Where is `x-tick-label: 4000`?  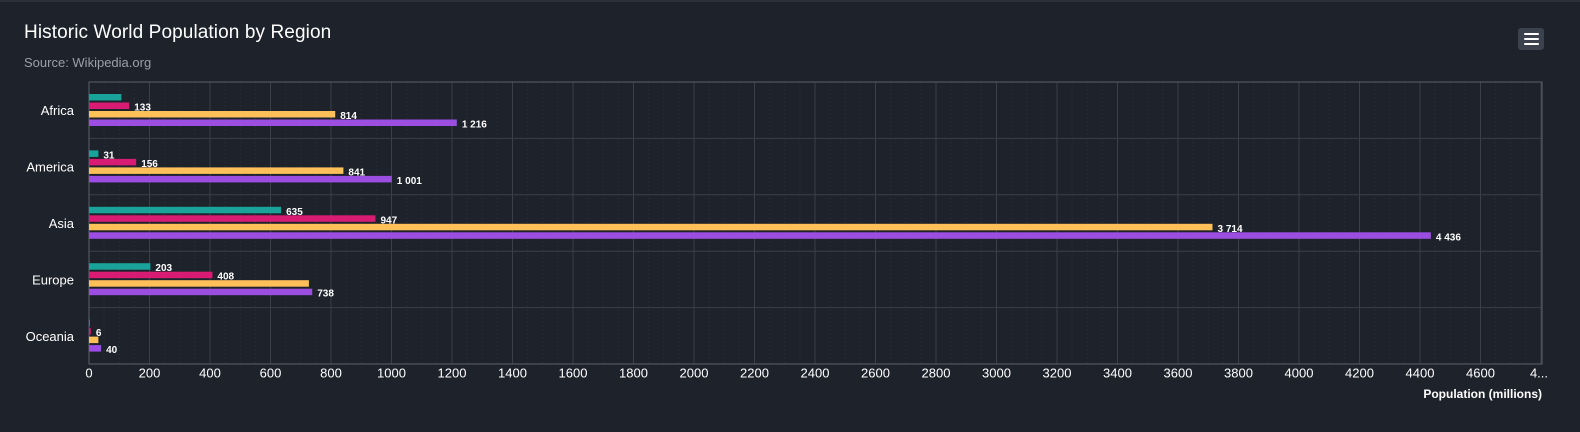 x-tick-label: 4000 is located at coordinates (1299, 373).